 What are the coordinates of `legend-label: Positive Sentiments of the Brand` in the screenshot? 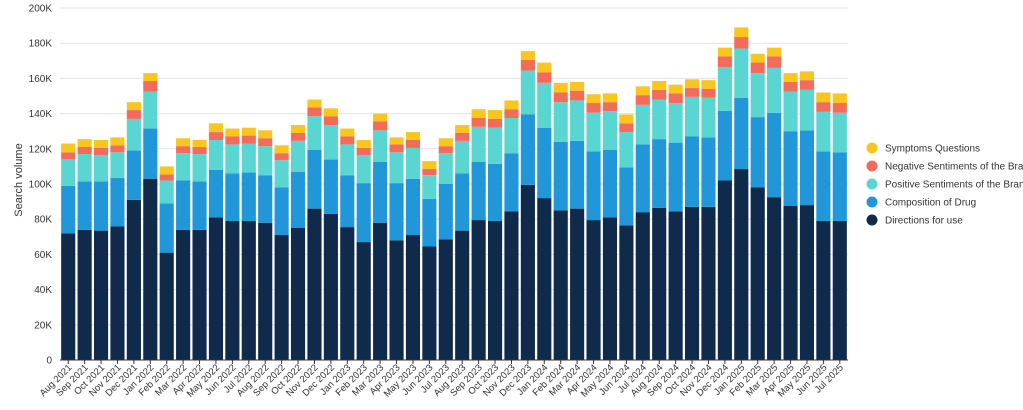 It's located at (954, 185).